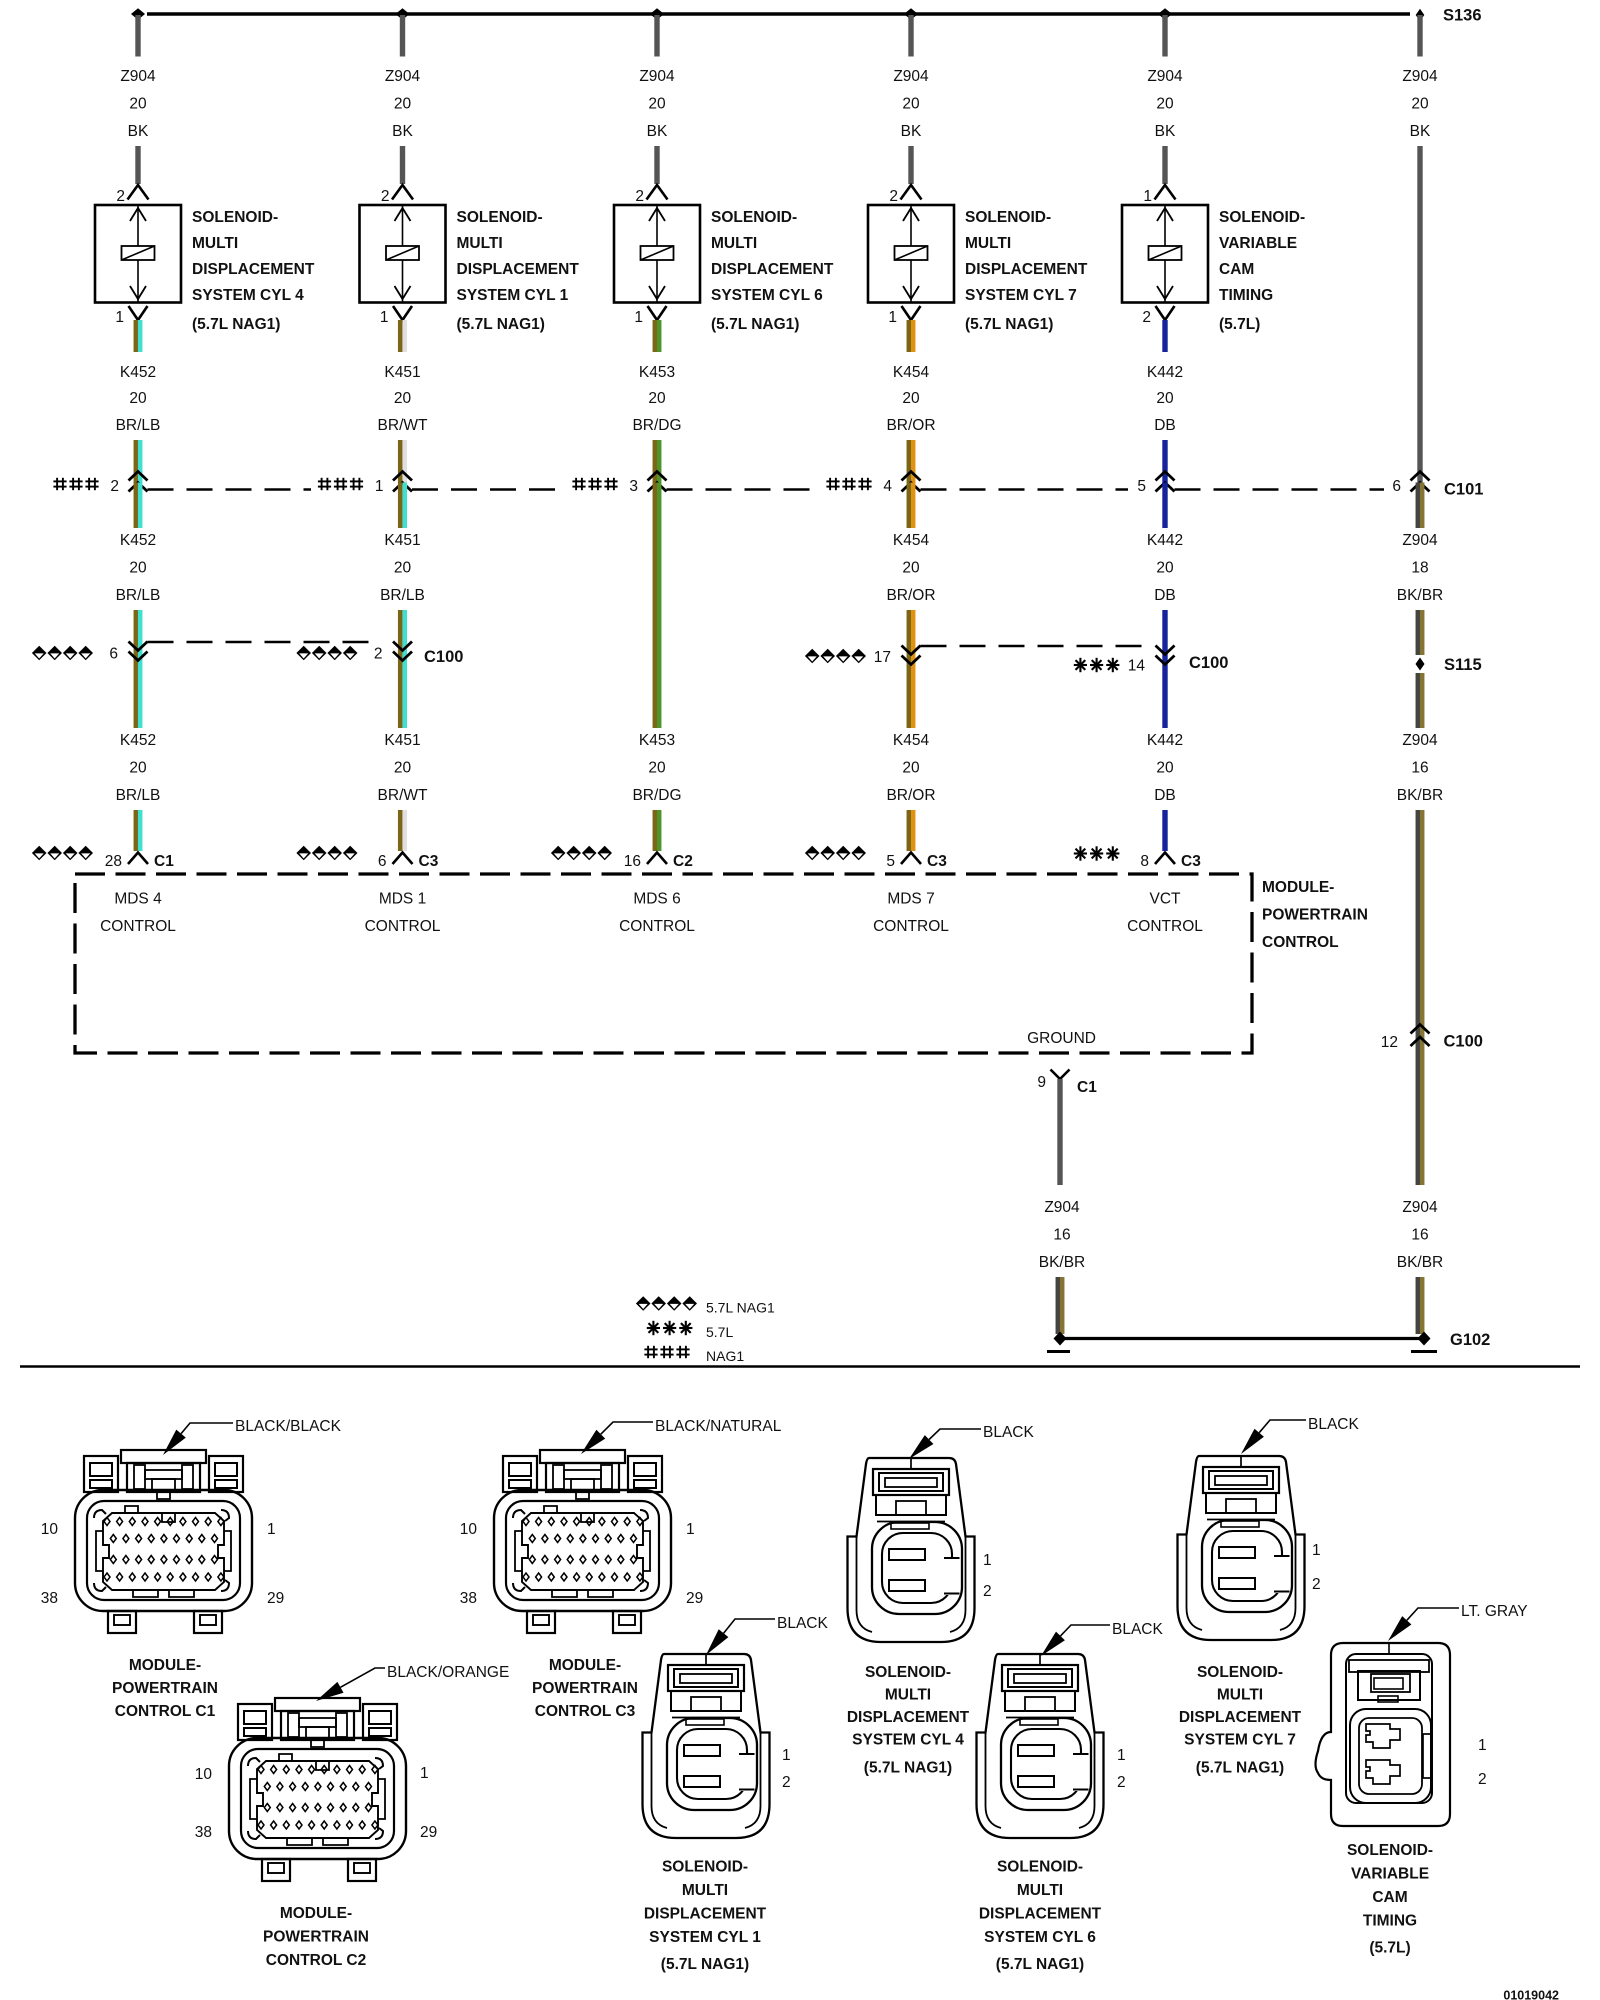  I want to click on svg-text: MODULE-, so click(165, 1665).